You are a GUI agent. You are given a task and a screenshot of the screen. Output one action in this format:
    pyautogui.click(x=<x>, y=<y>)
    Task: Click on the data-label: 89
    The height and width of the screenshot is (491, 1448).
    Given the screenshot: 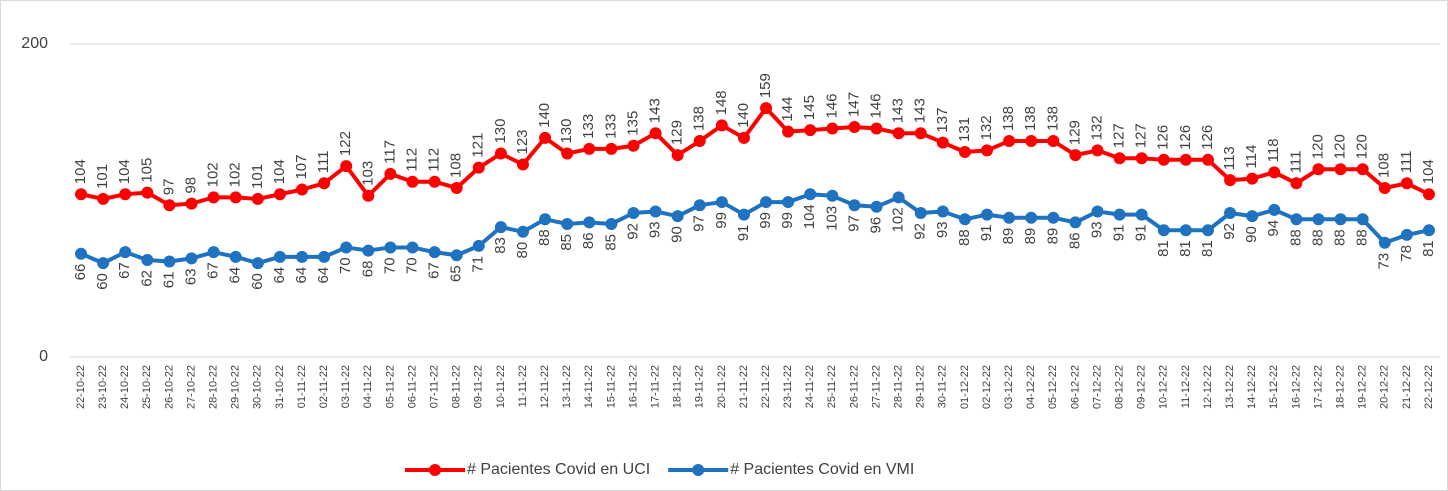 What is the action you would take?
    pyautogui.click(x=1030, y=236)
    